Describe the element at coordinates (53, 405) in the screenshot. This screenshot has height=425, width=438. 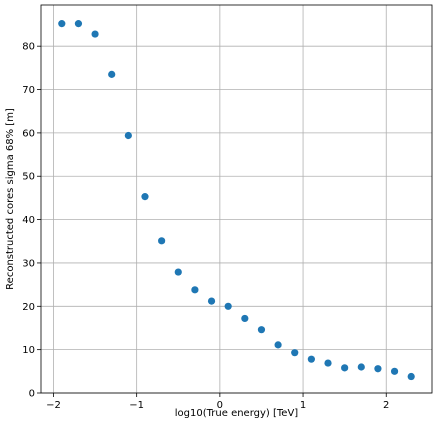
I see `x-tick-label: −2` at that location.